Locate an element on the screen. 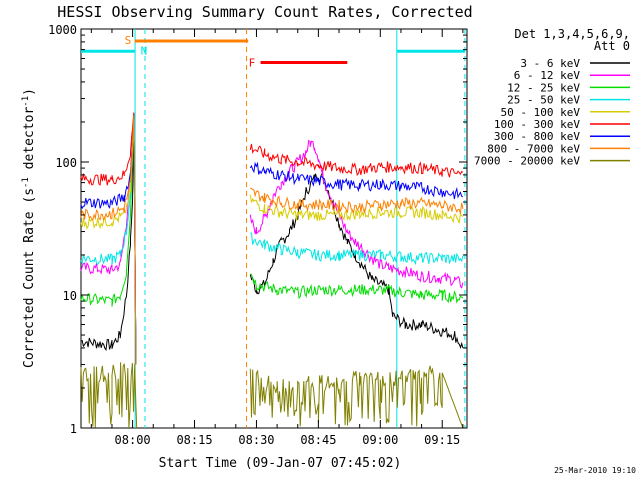  legend-header-line1: Det 1,3,4,5,6,9, is located at coordinates (572, 34).